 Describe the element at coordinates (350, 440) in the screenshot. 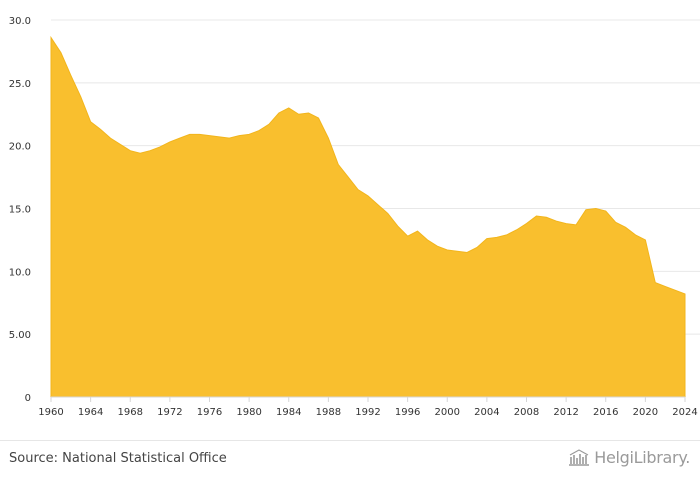

I see `footer-divider` at that location.